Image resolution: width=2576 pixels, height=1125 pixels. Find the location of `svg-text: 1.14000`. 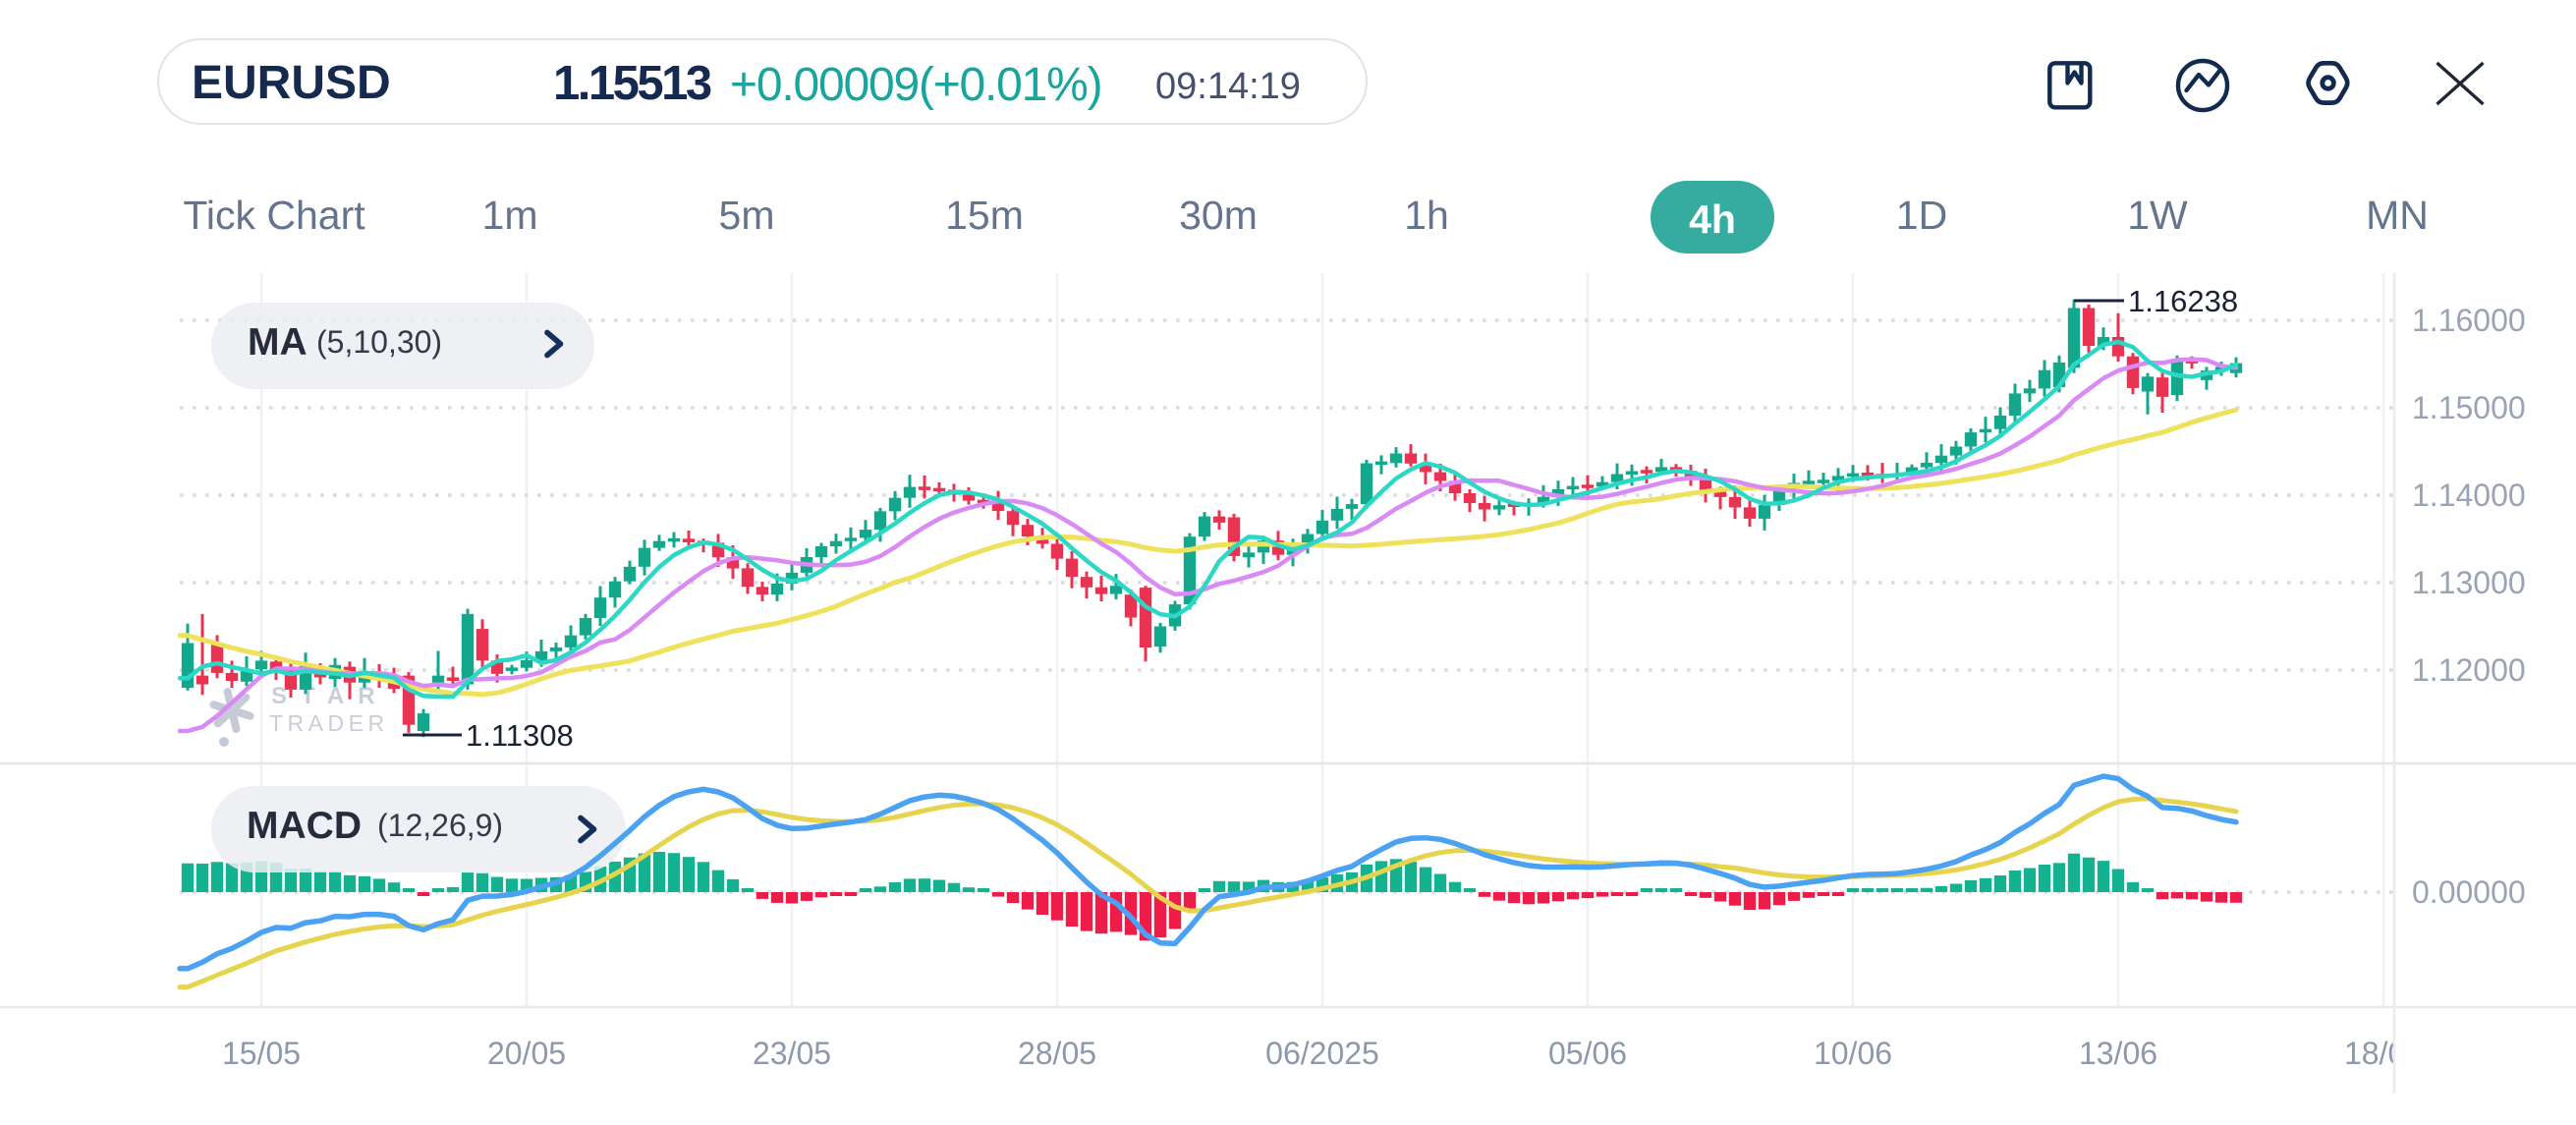

svg-text: 1.14000 is located at coordinates (2469, 495).